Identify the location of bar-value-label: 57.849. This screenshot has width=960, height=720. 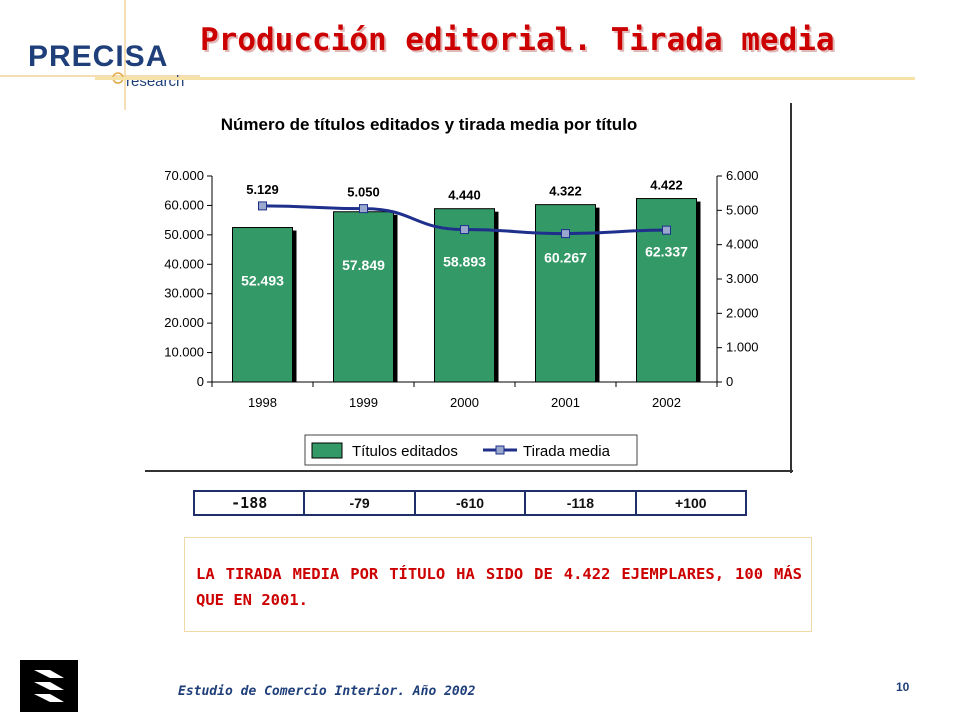
(363, 265).